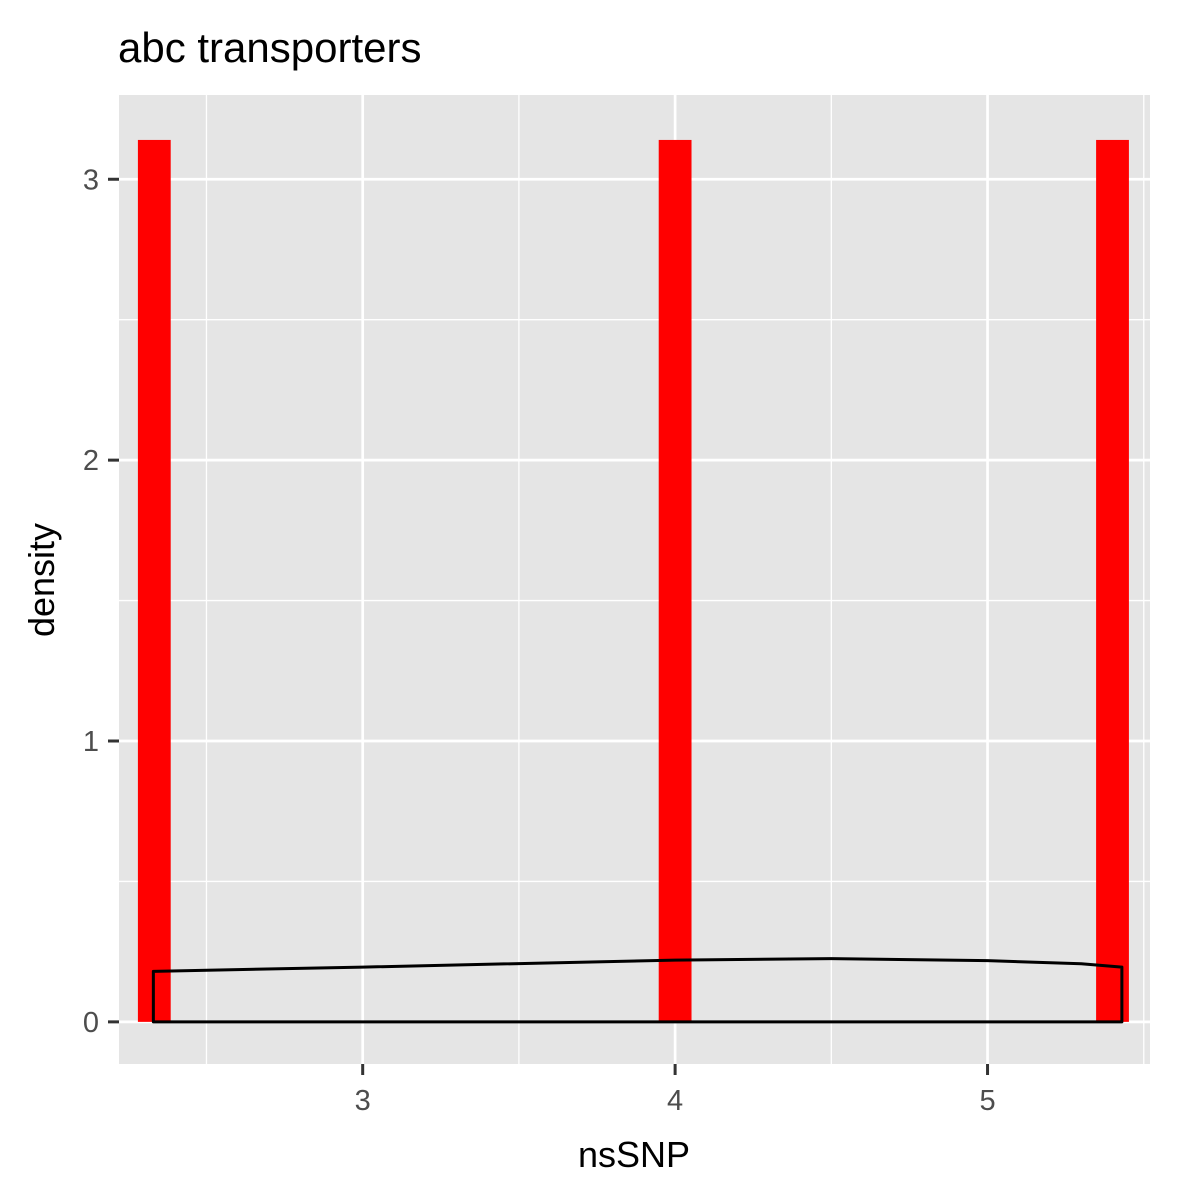 This screenshot has height=1200, width=1200. I want to click on y-tick-label: 2, so click(91, 461).